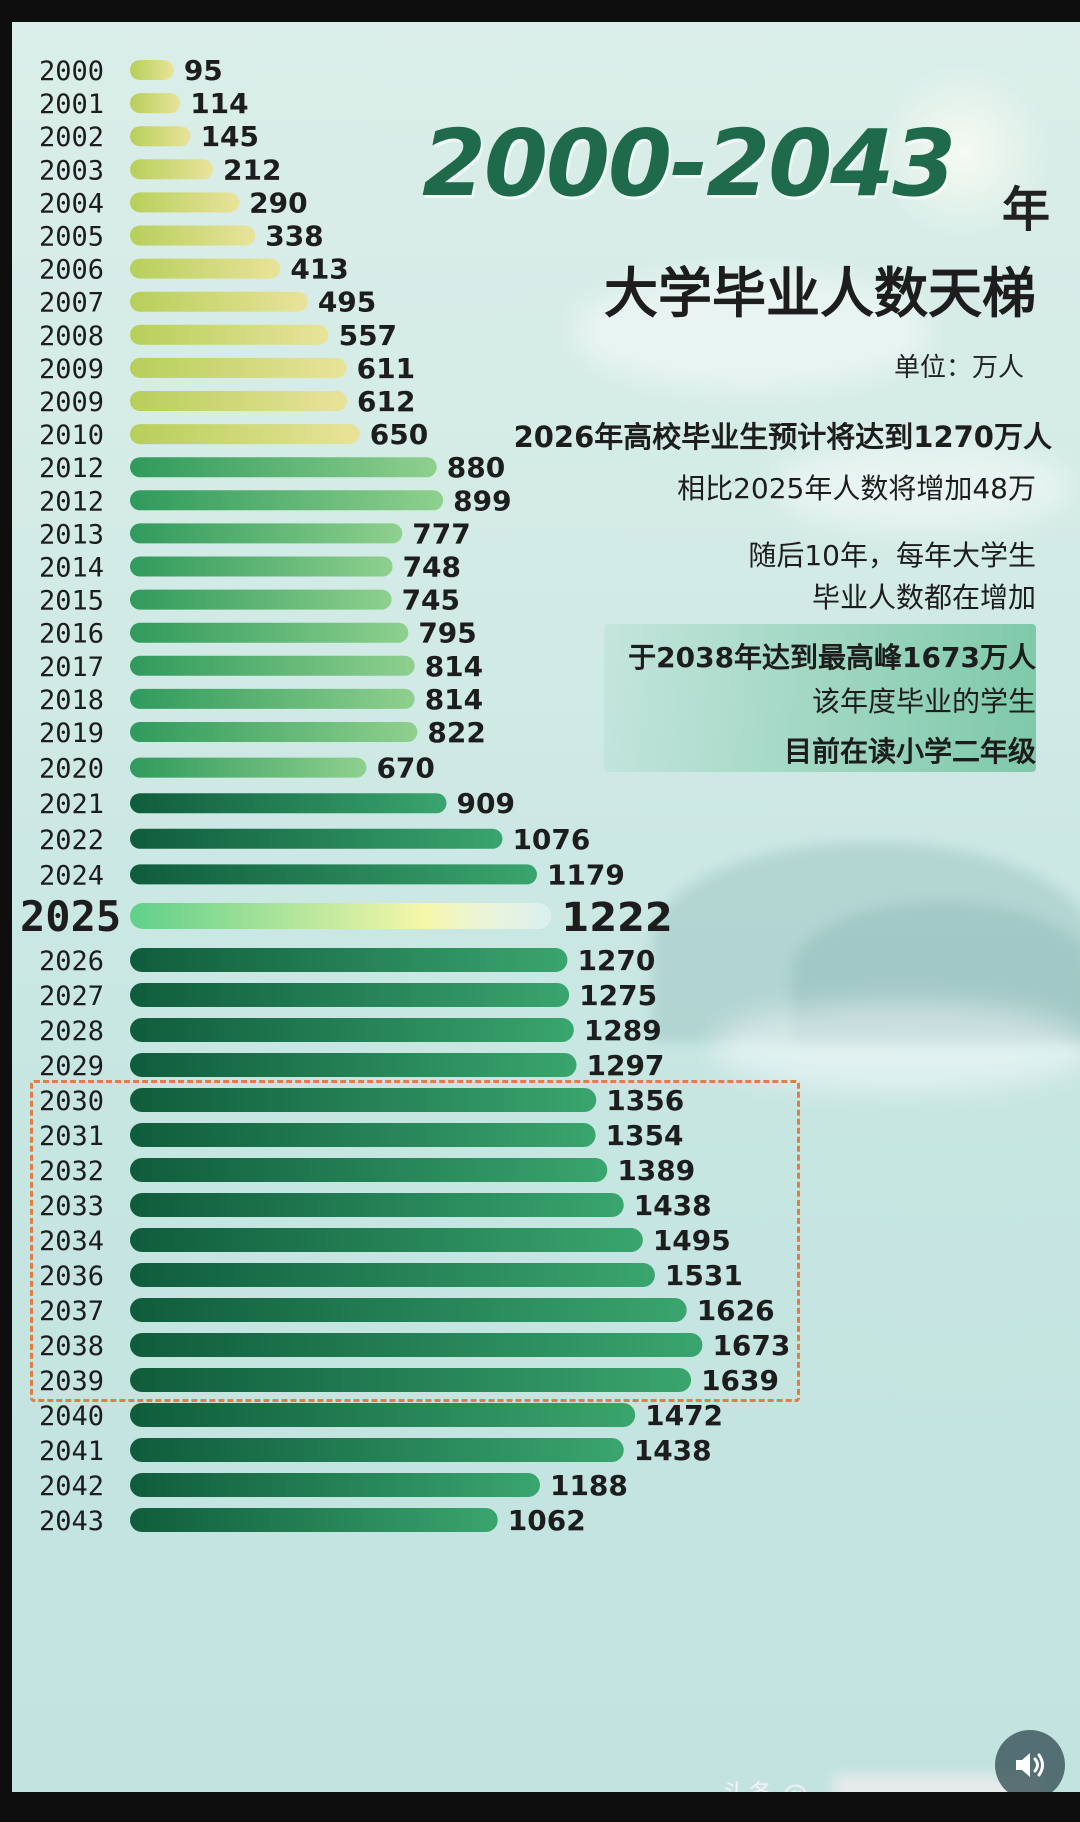  Describe the element at coordinates (937, 1783) in the screenshot. I see `watermark-blur` at that location.